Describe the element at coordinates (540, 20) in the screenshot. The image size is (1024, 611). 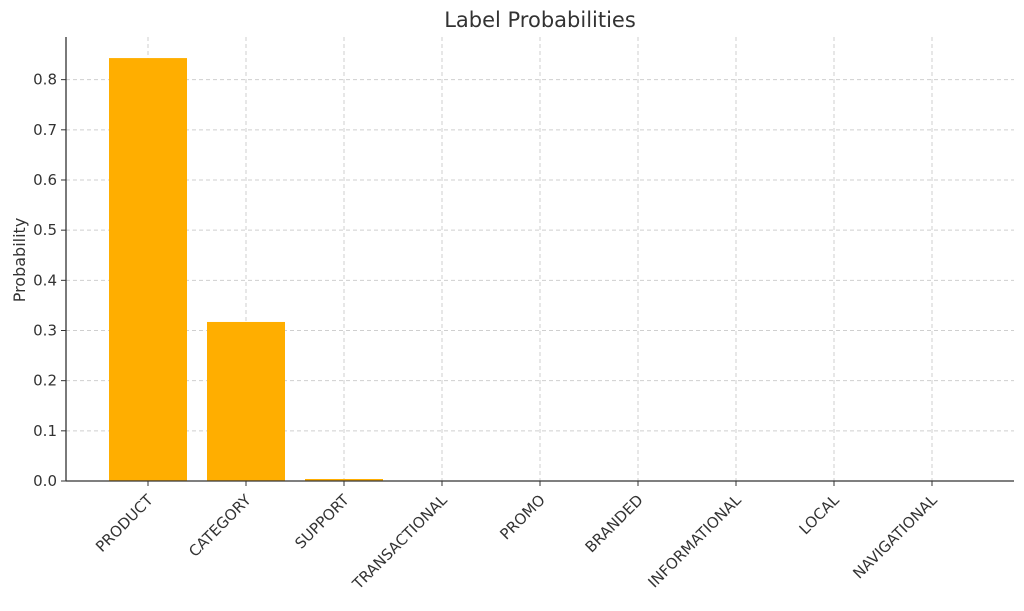
I see `chart-title: Label Probabilities` at that location.